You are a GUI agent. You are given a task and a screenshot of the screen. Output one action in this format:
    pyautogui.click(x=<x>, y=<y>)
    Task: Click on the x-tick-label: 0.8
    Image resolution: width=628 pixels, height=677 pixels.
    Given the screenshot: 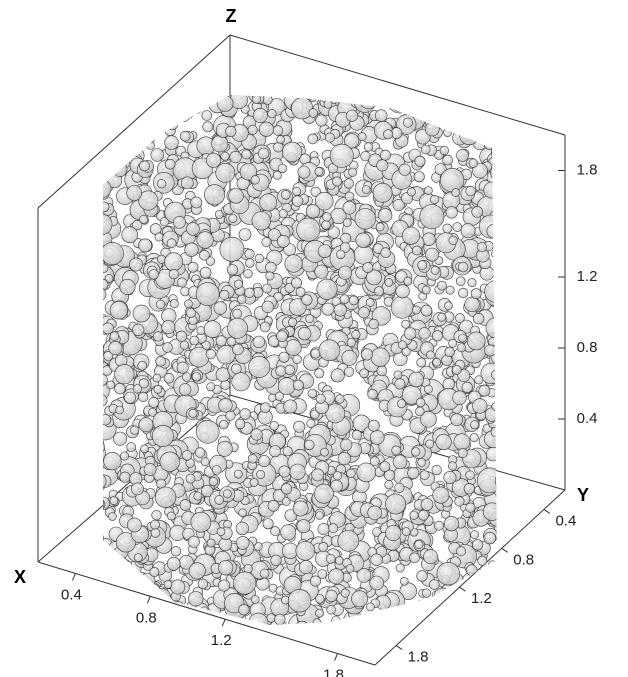 What is the action you would take?
    pyautogui.click(x=146, y=617)
    